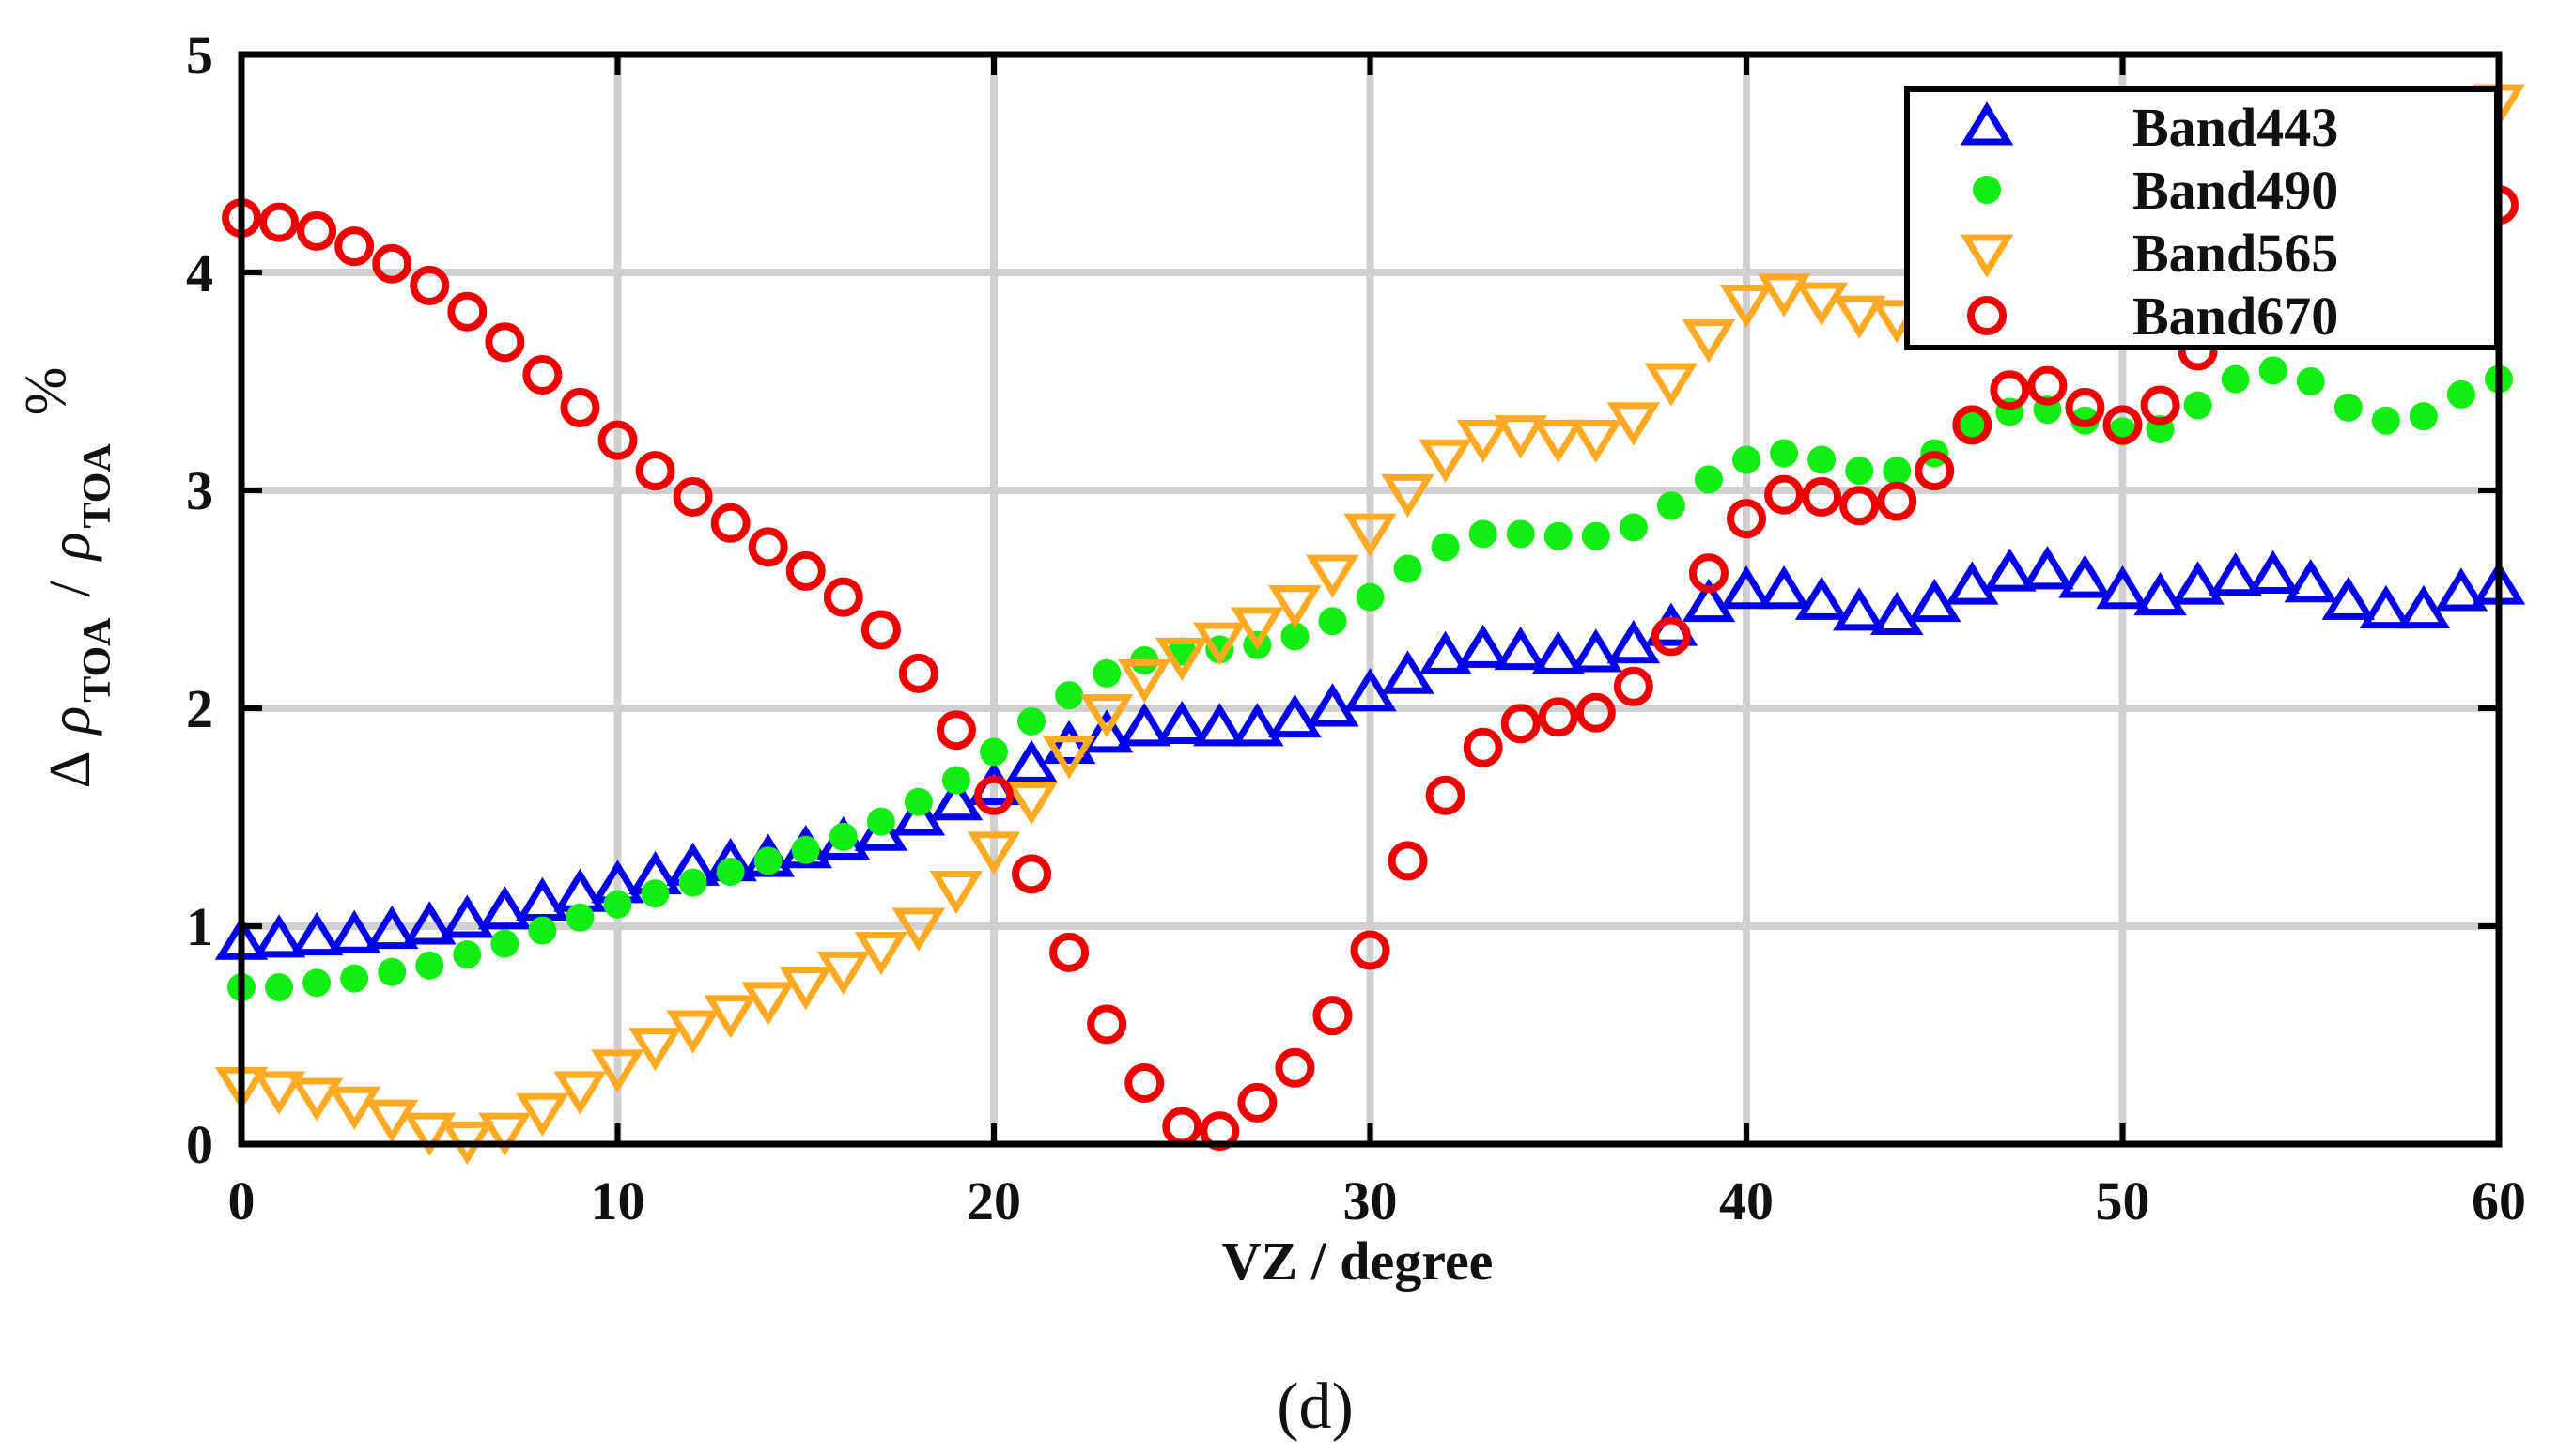 The width and height of the screenshot is (2558, 1456). Describe the element at coordinates (1358, 1261) in the screenshot. I see `x-axis-label: VZ / degree` at that location.